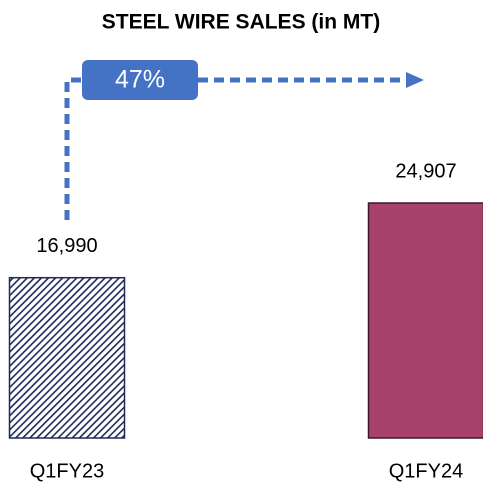 The height and width of the screenshot is (490, 483). Describe the element at coordinates (426, 471) in the screenshot. I see `x-tick-label: Q1FY24` at that location.